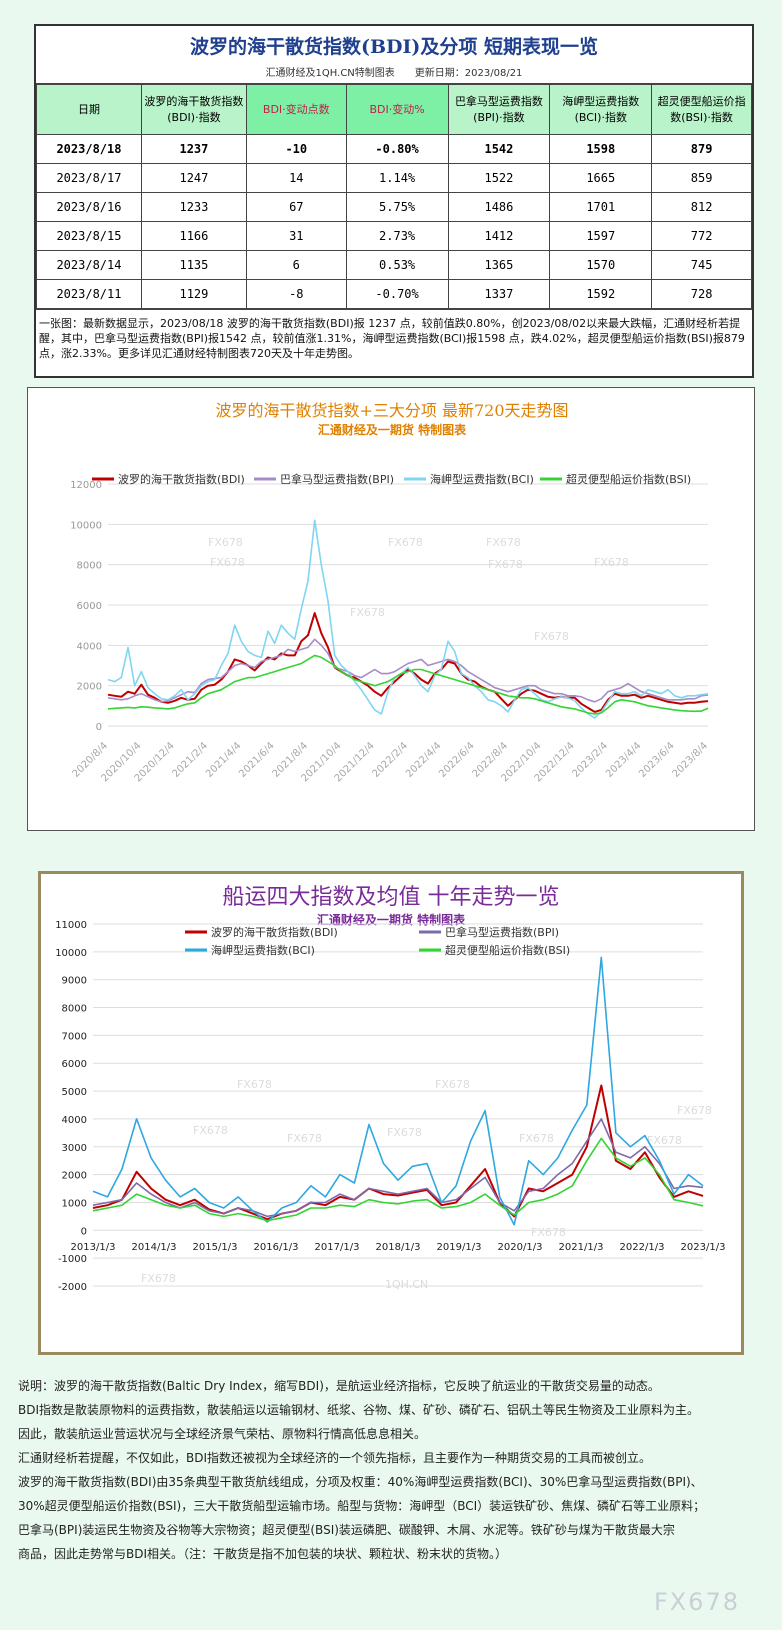  Describe the element at coordinates (193, 109) in the screenshot. I see `header-bdi: 波罗的海干散货指数(BDI)·指数` at that location.